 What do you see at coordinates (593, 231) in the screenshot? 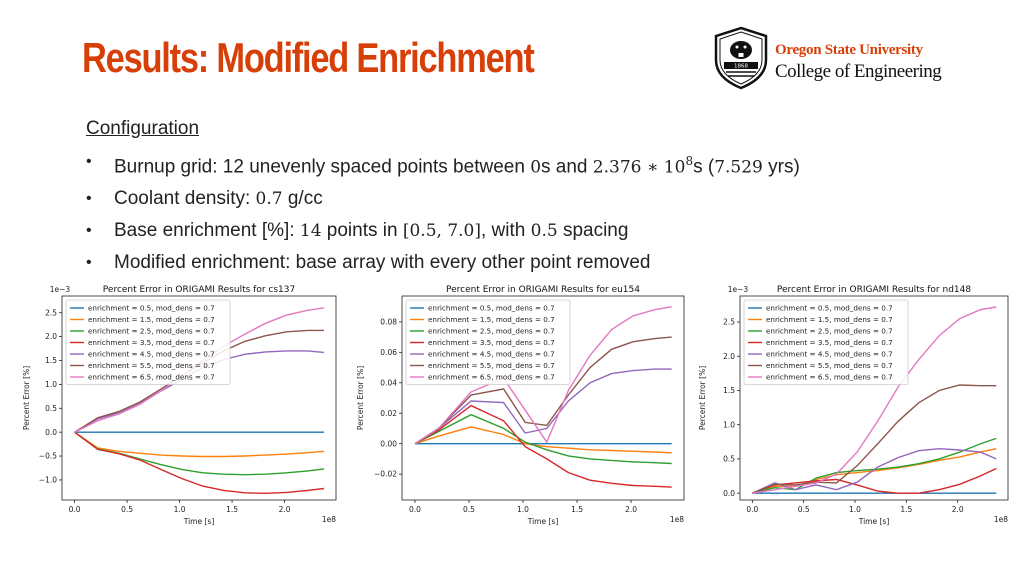
I see `bullet-text: spacing` at bounding box center [593, 231].